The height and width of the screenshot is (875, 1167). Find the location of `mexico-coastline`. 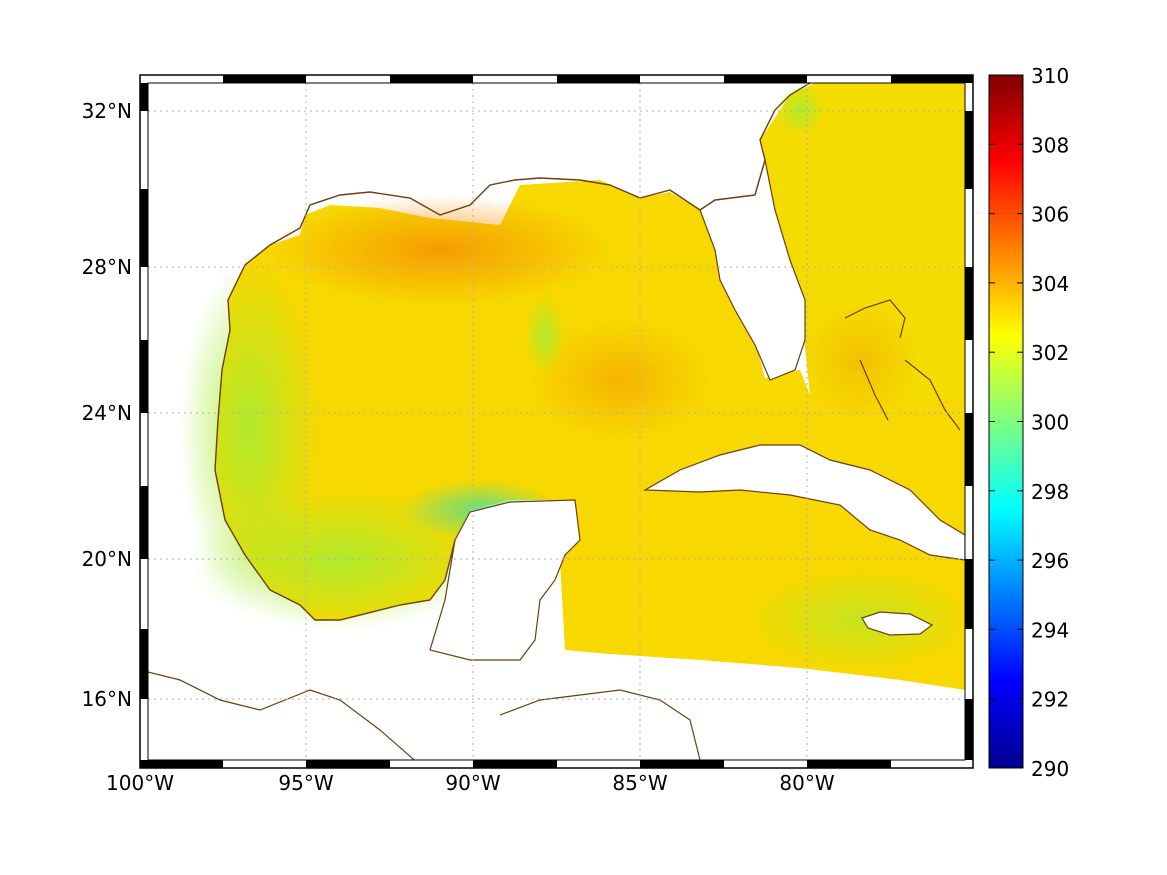

mexico-coastline is located at coordinates (335, 475).